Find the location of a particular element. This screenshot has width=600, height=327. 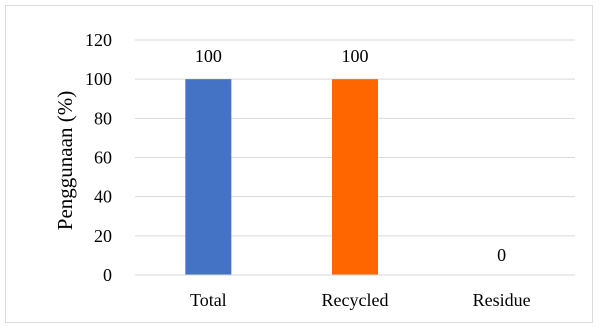

y-tick-label: 0 is located at coordinates (107, 275).